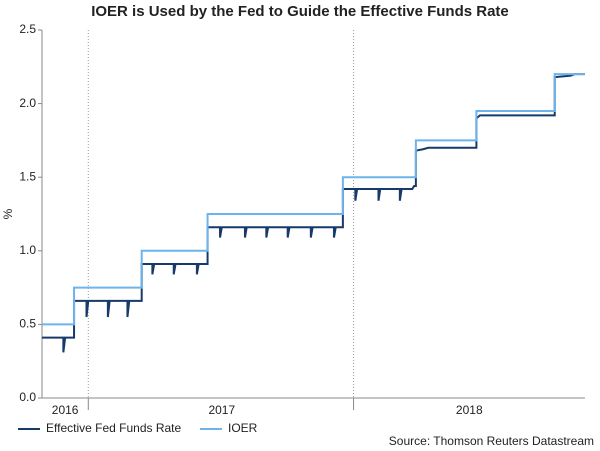 The image size is (600, 451). What do you see at coordinates (491, 441) in the screenshot?
I see `source-note: Source: Thomson Reuters Datastream` at bounding box center [491, 441].